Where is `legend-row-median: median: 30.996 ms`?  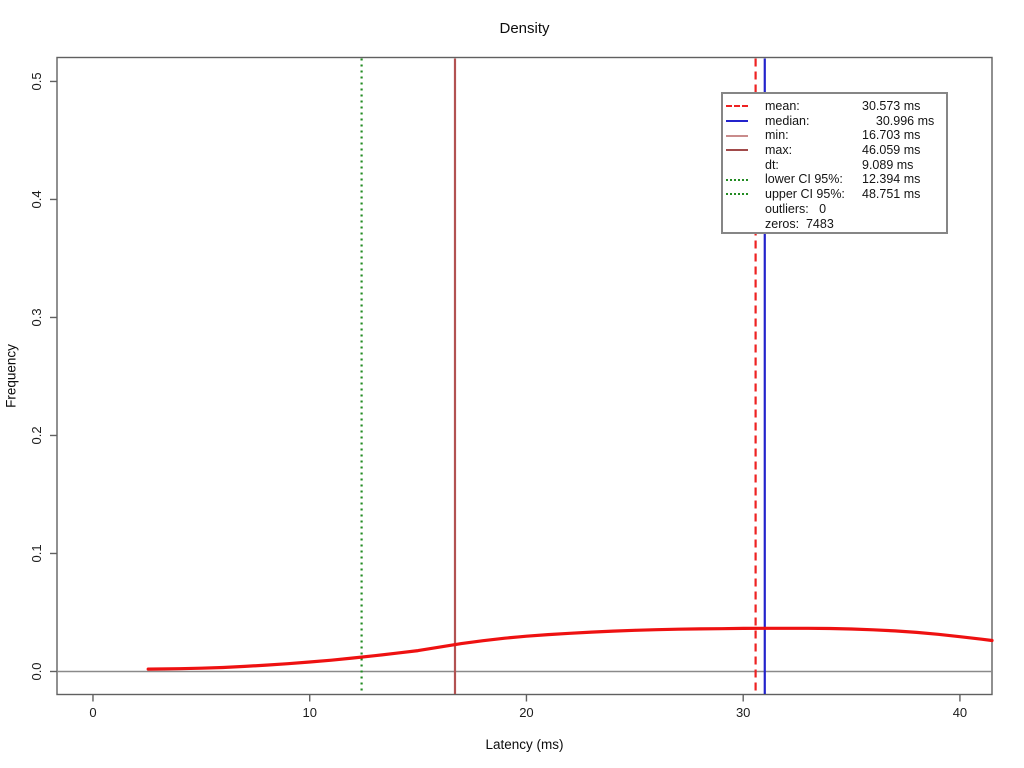 legend-row-median: median: 30.996 ms is located at coordinates (836, 121).